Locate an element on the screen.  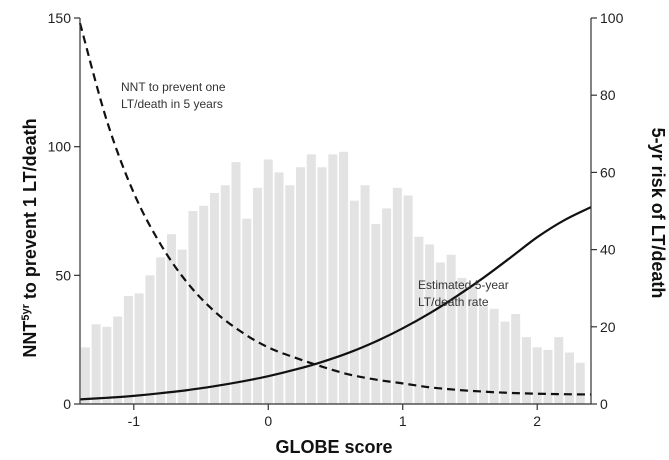
left-y-tick-label: 150 is located at coordinates (60, 18).